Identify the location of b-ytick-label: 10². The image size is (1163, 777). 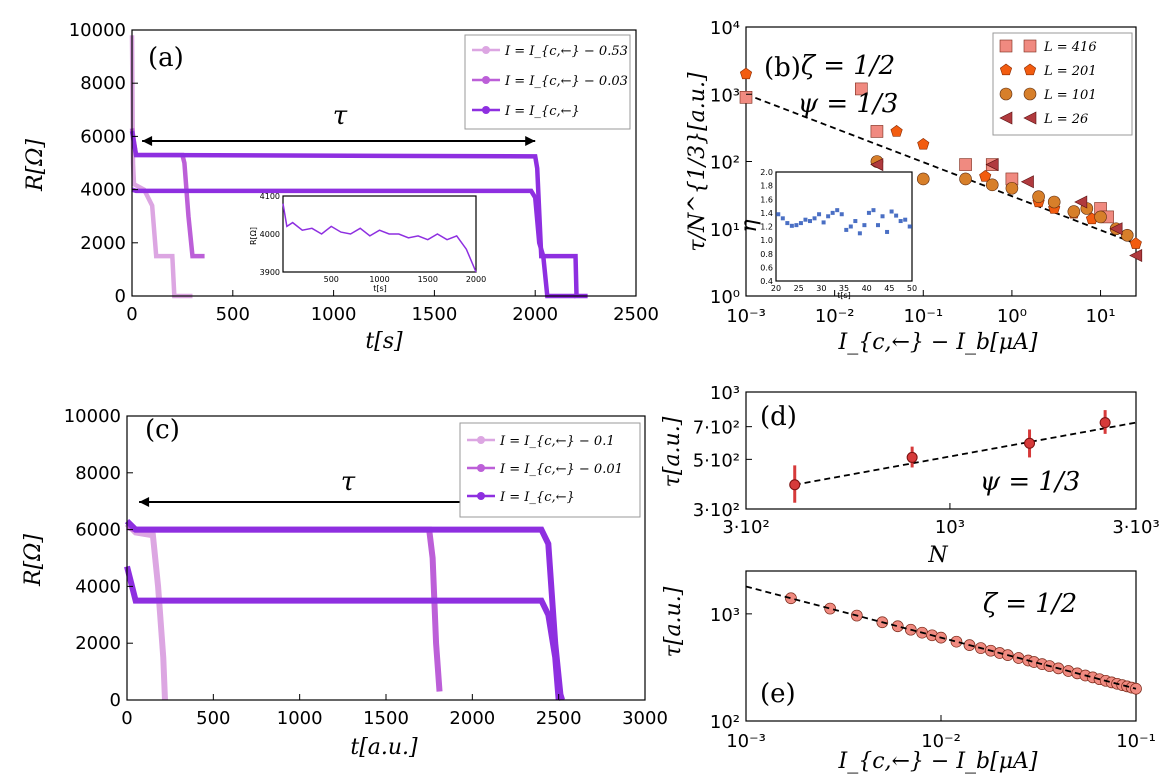
(725, 163).